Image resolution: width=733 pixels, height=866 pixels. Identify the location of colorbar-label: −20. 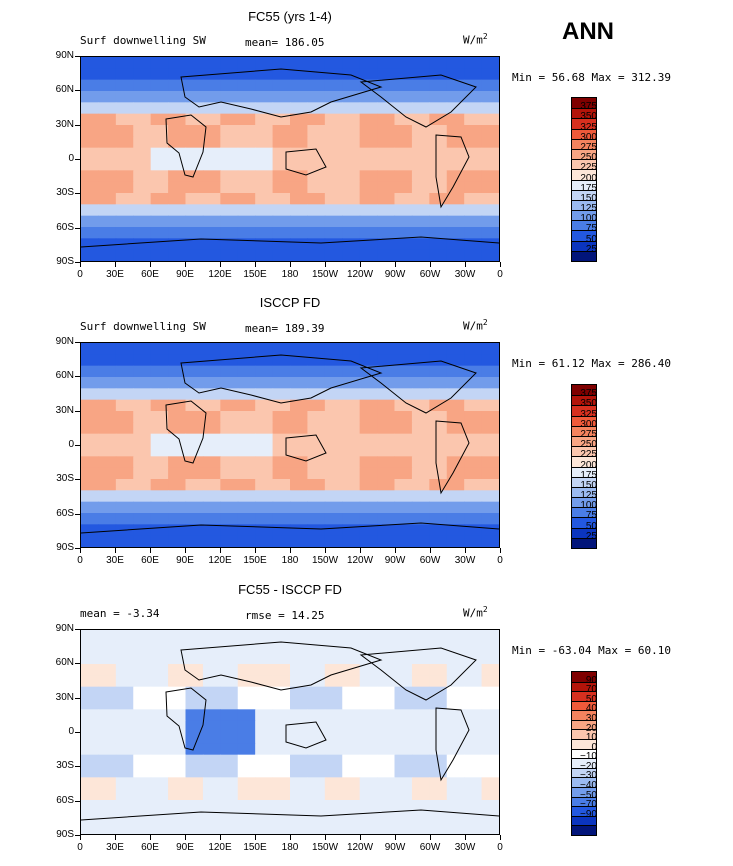
(588, 766).